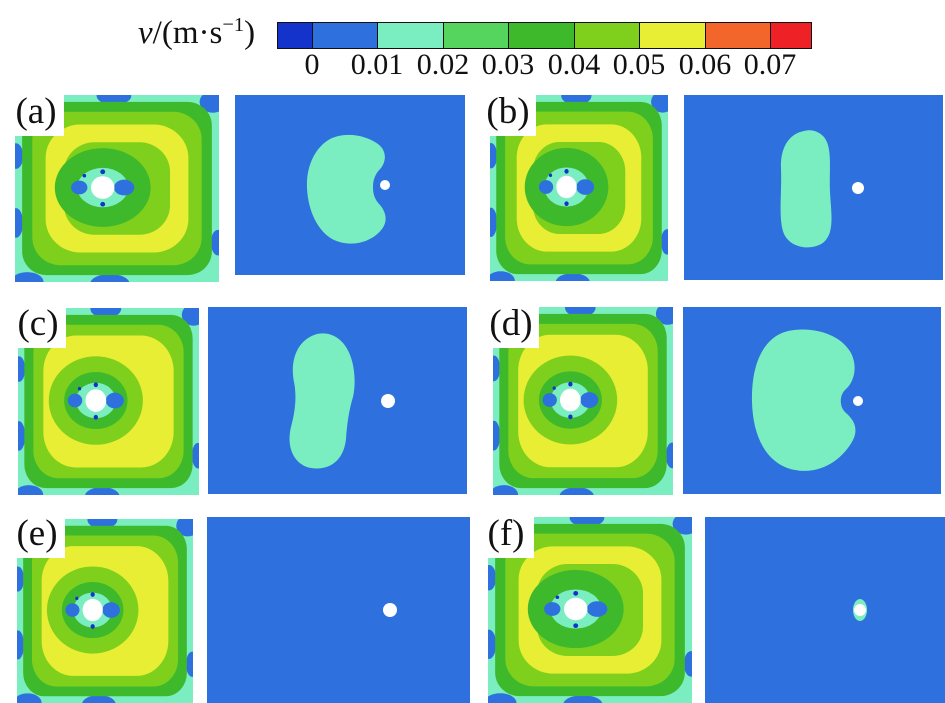 This screenshot has height=703, width=945. What do you see at coordinates (825, 610) in the screenshot?
I see `panel-f-side-view-plot` at bounding box center [825, 610].